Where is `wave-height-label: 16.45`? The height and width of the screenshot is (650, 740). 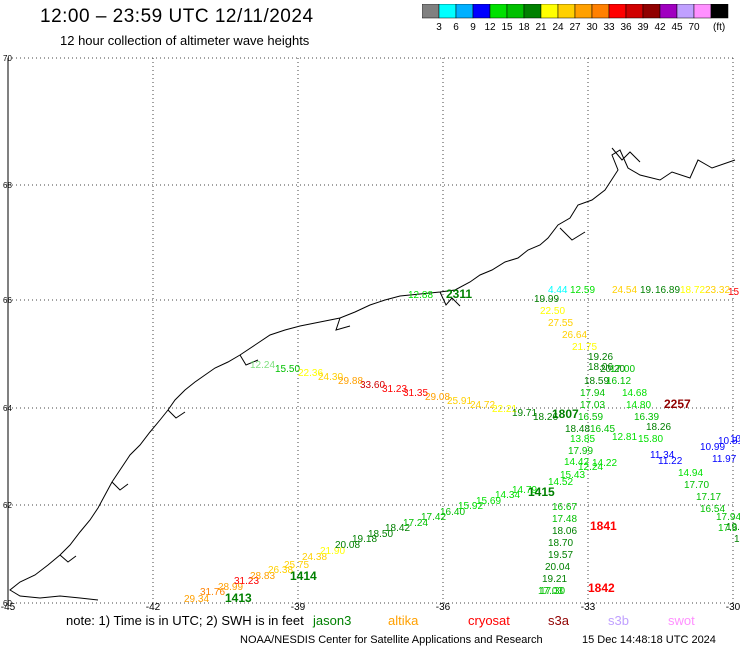 wave-height-label: 16.45 is located at coordinates (602, 429).